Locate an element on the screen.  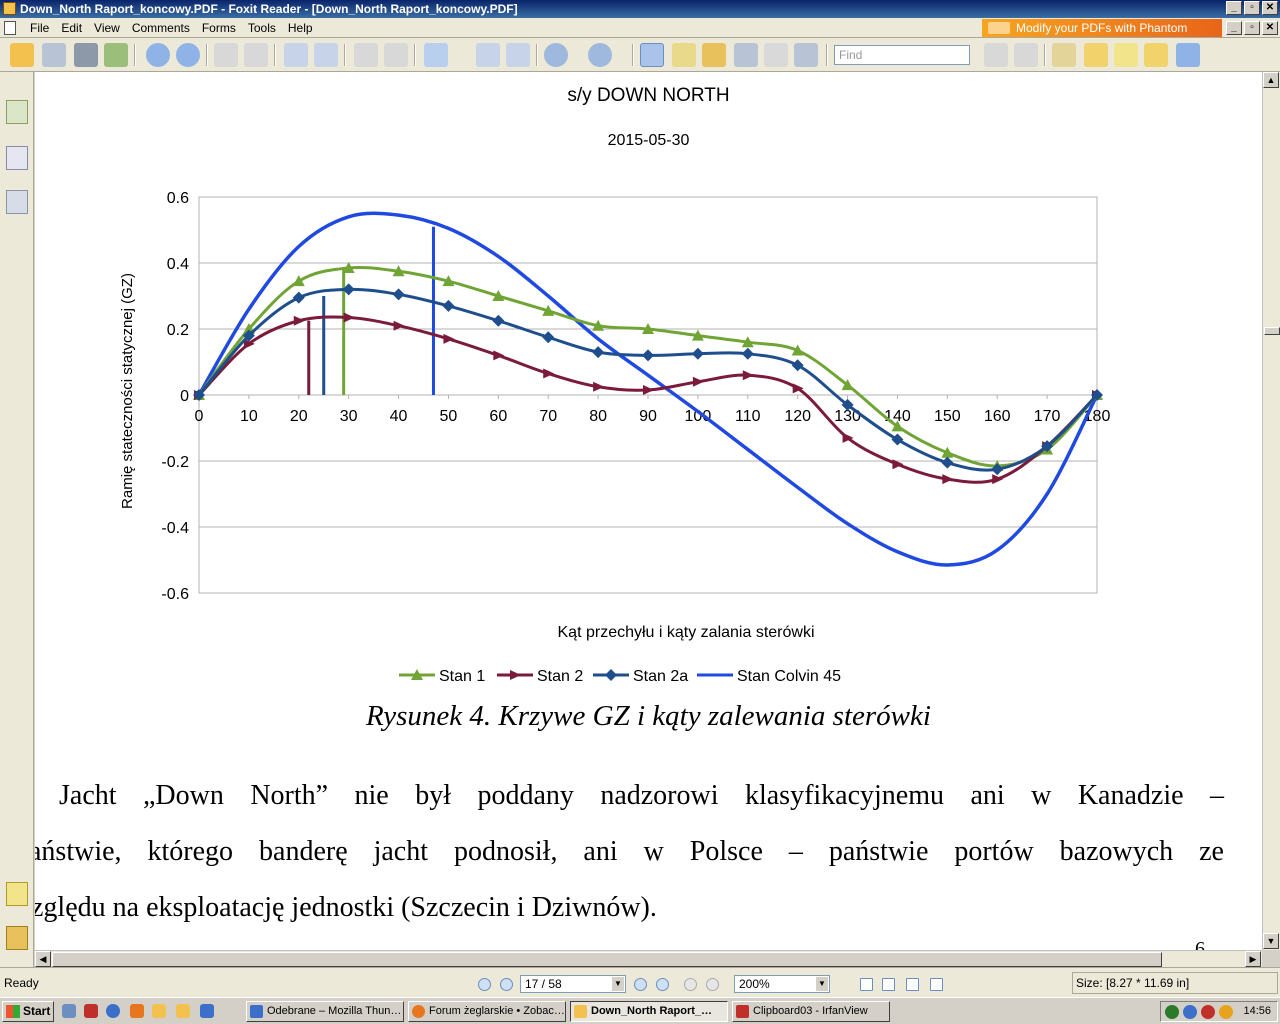
facing-view-icon is located at coordinates (912, 984).